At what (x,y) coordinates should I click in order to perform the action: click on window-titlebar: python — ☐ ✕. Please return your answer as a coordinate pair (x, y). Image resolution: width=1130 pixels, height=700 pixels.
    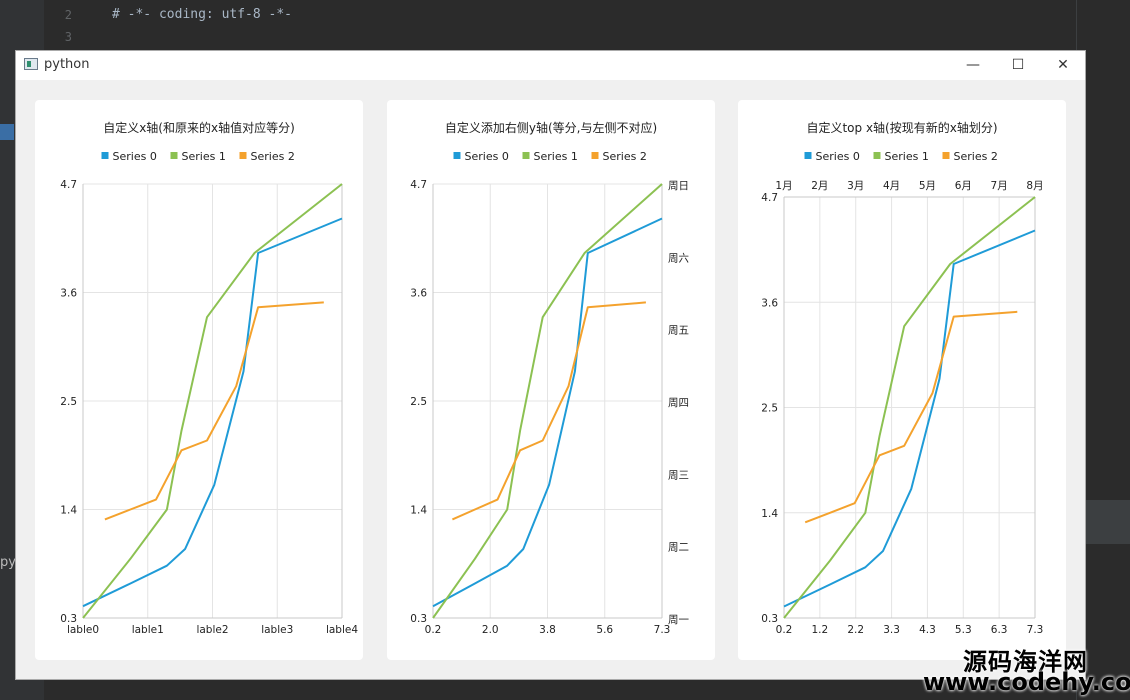
    Looking at the image, I should click on (550, 65).